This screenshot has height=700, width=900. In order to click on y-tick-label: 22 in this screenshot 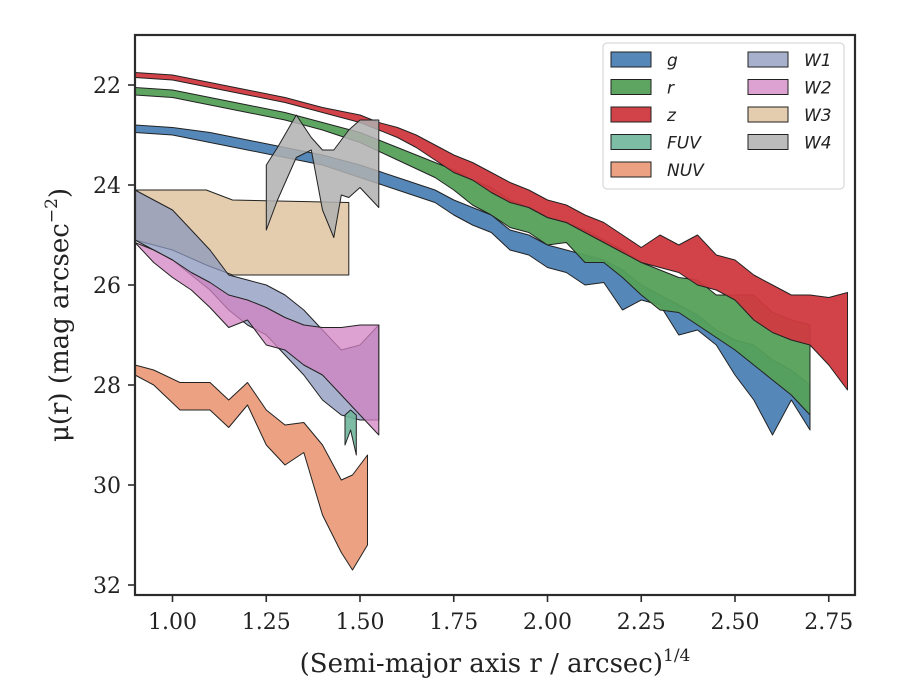, I will do `click(107, 86)`.